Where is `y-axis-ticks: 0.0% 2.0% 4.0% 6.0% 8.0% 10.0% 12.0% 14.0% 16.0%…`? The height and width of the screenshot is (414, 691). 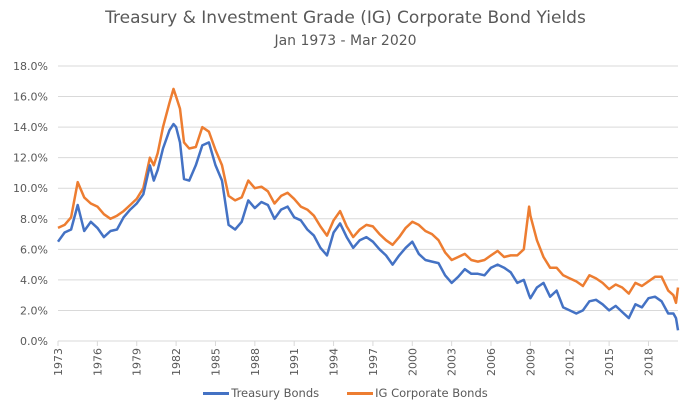 y-axis-ticks: 0.0% 2.0% 4.0% 6.0% 8.0% 10.0% 12.0% 14.0% 16.0%… is located at coordinates (30, 204).